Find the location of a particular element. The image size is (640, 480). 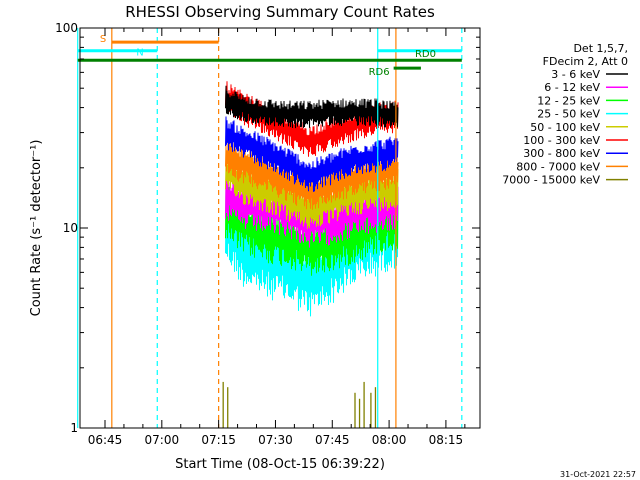

legend-label: 7000 - 15000 keV is located at coordinates (551, 180).